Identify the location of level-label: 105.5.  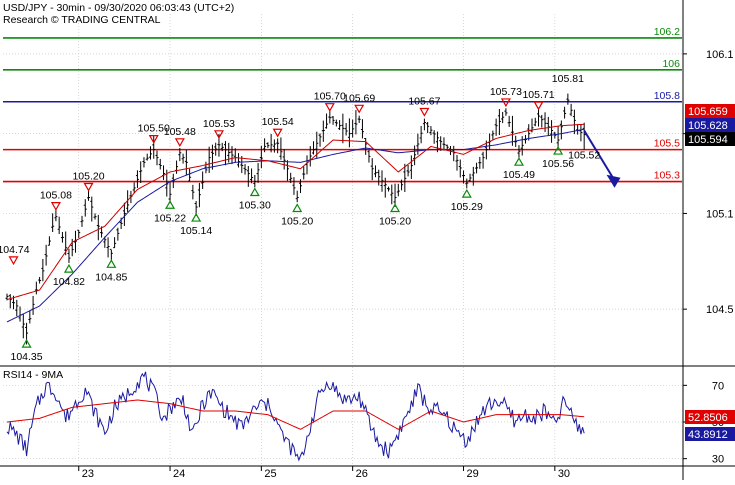
(667, 144).